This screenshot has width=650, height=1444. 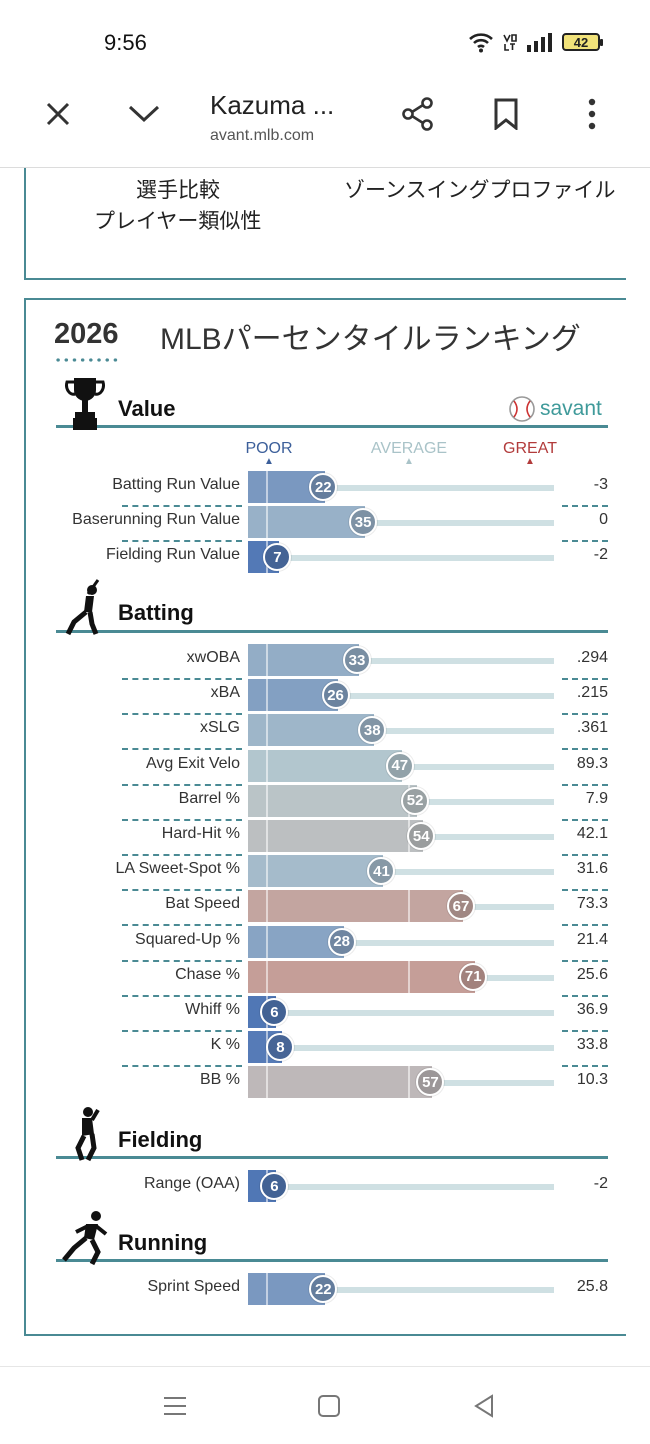 I want to click on percentile-row: Whiff % 6 36.9, so click(x=325, y=1014).